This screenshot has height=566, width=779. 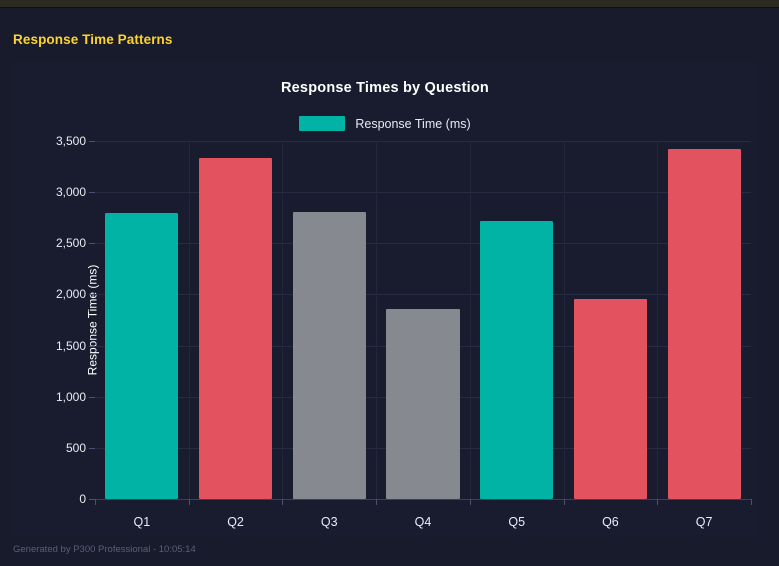 I want to click on x-tick-label-q2: Q2, so click(x=235, y=522).